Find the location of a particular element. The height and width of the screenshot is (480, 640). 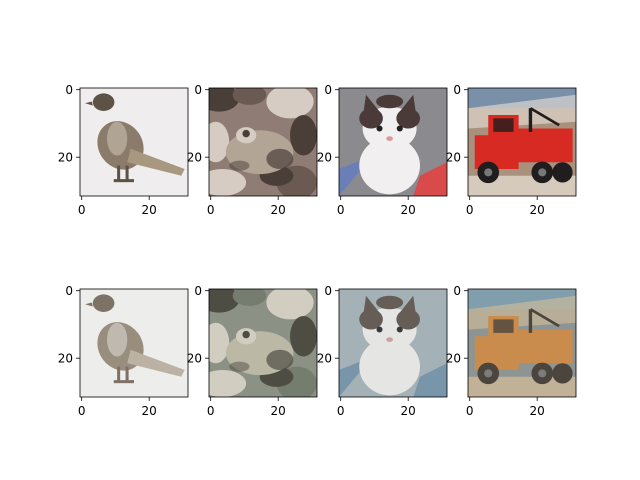

image-panel-original-cat: 0 20 0 20 is located at coordinates (382, 150).